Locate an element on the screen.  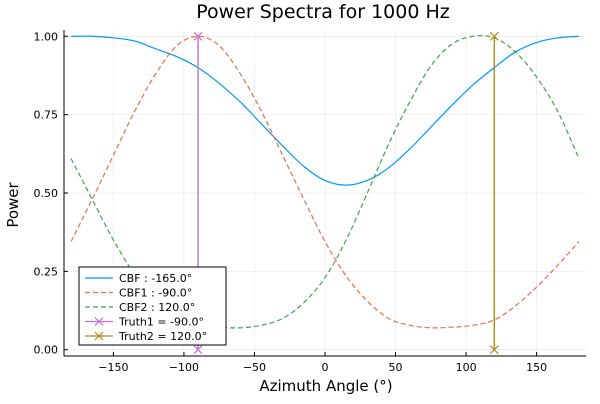
y-tick-label: 0.25 is located at coordinates (46, 271).